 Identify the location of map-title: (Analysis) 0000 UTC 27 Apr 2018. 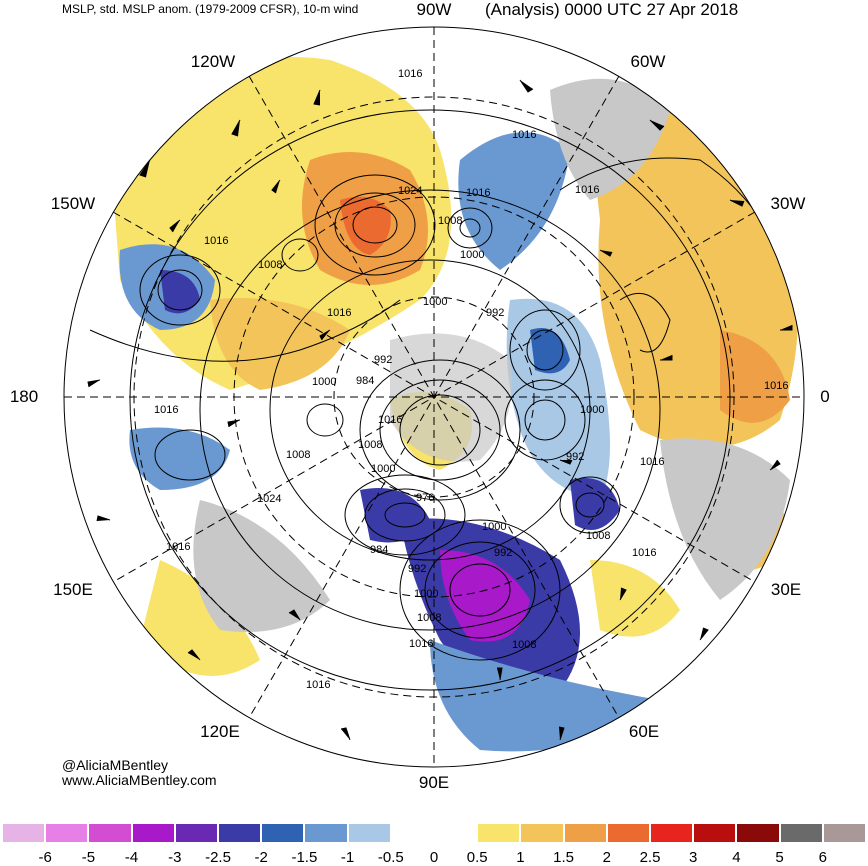
(612, 9).